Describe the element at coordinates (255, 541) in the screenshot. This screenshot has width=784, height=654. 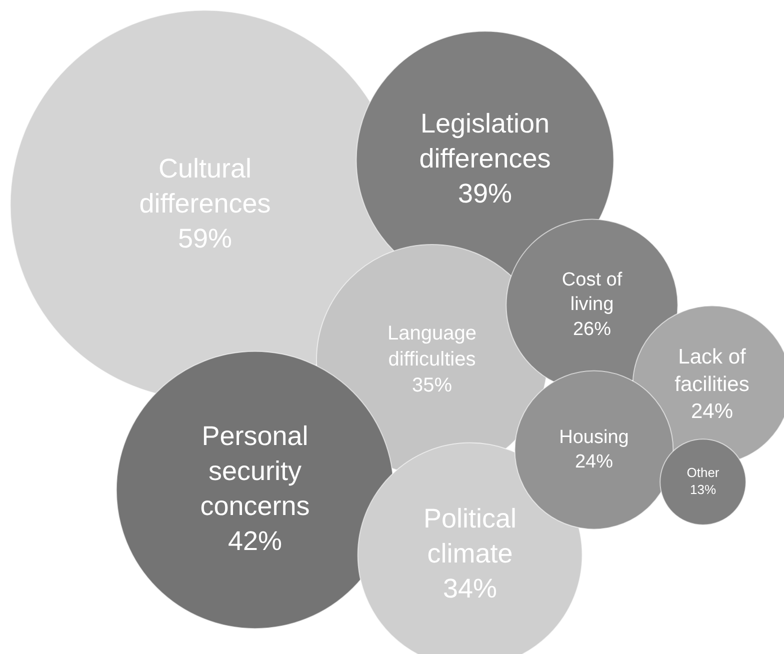
I see `data-label: 42%` at that location.